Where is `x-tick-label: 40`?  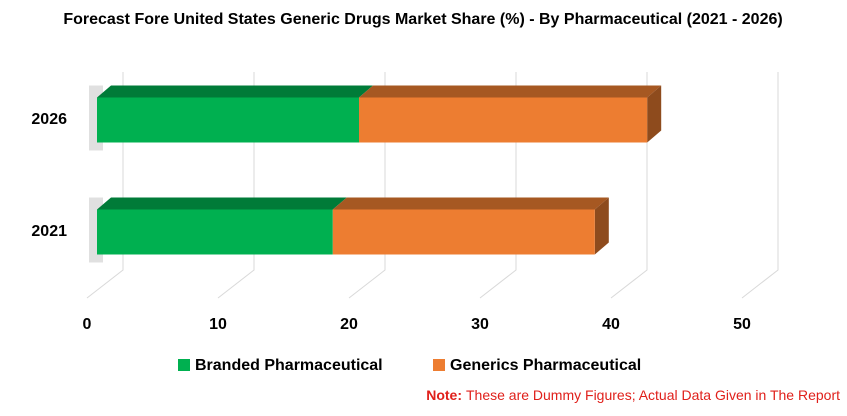 x-tick-label: 40 is located at coordinates (611, 324).